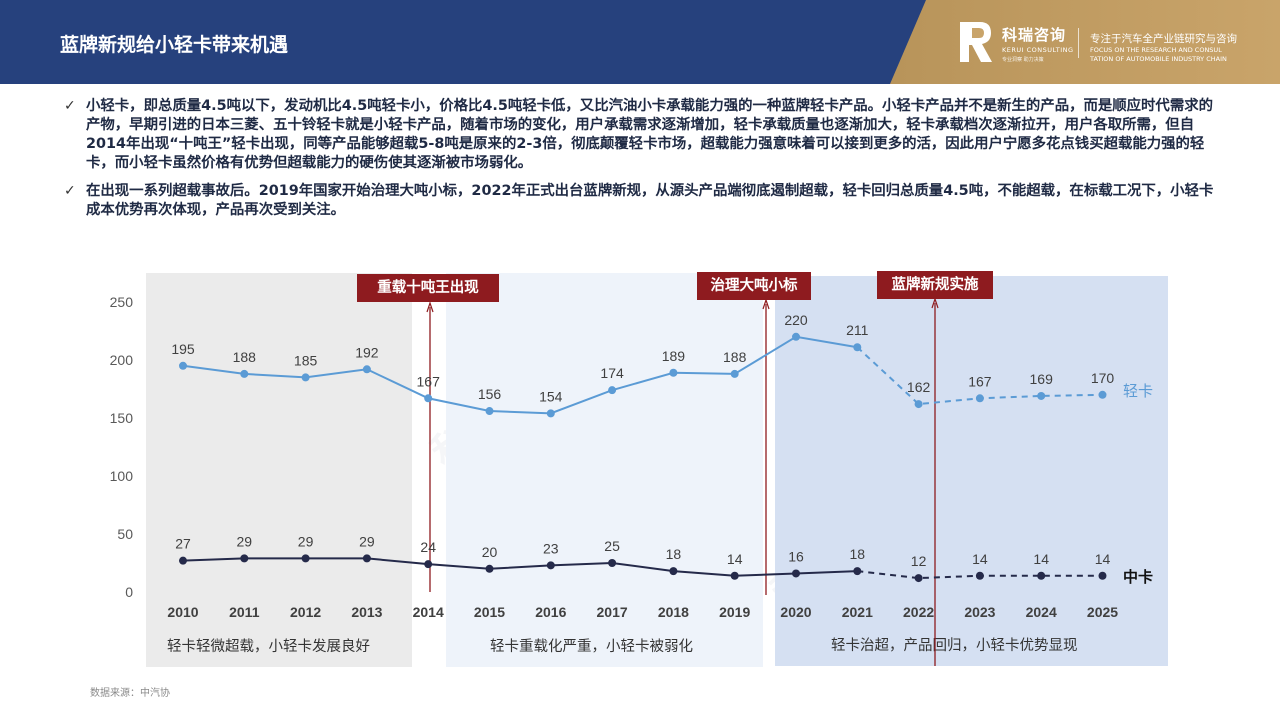 This screenshot has height=720, width=1280. I want to click on x-tick-label: 2013, so click(366, 612).